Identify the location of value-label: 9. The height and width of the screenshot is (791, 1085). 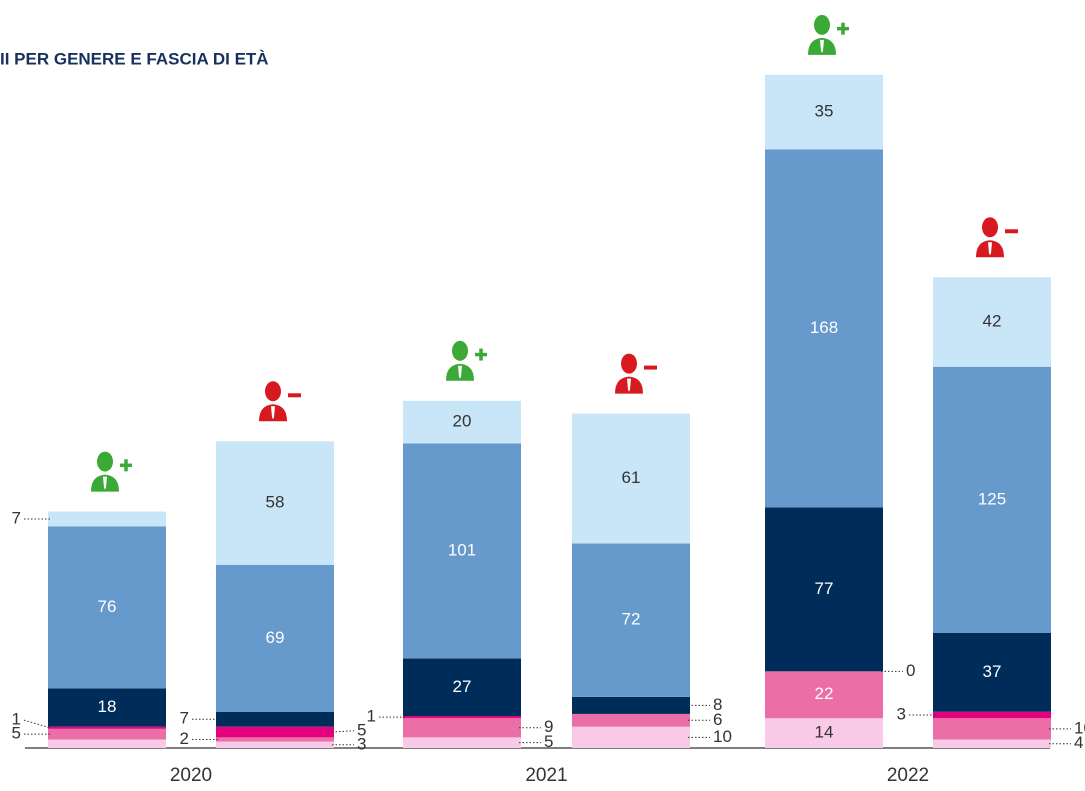
(548, 726).